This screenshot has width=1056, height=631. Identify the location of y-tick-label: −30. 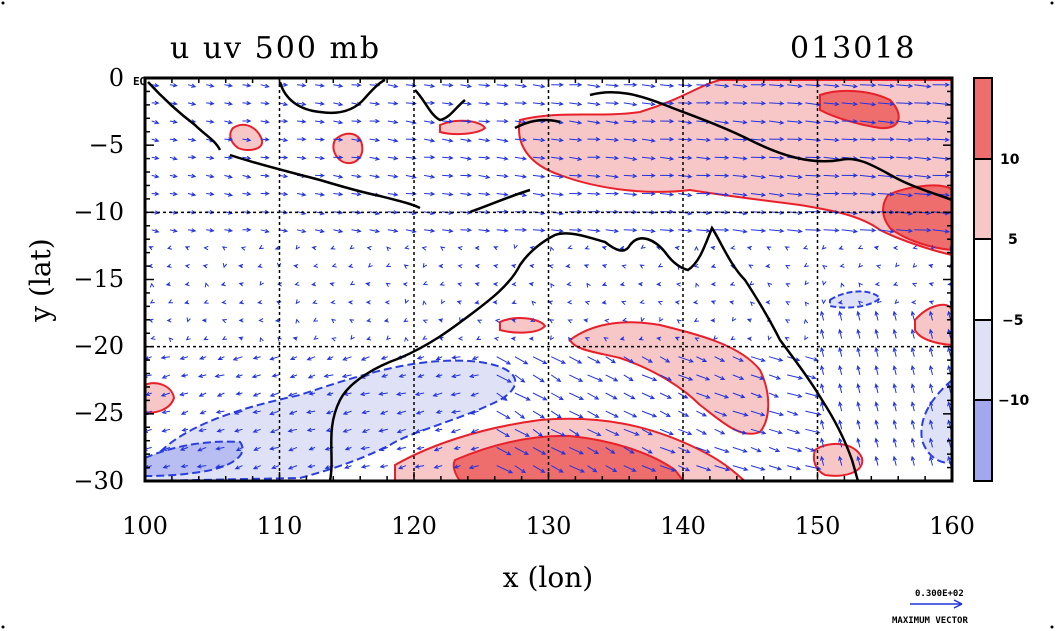
(98, 481).